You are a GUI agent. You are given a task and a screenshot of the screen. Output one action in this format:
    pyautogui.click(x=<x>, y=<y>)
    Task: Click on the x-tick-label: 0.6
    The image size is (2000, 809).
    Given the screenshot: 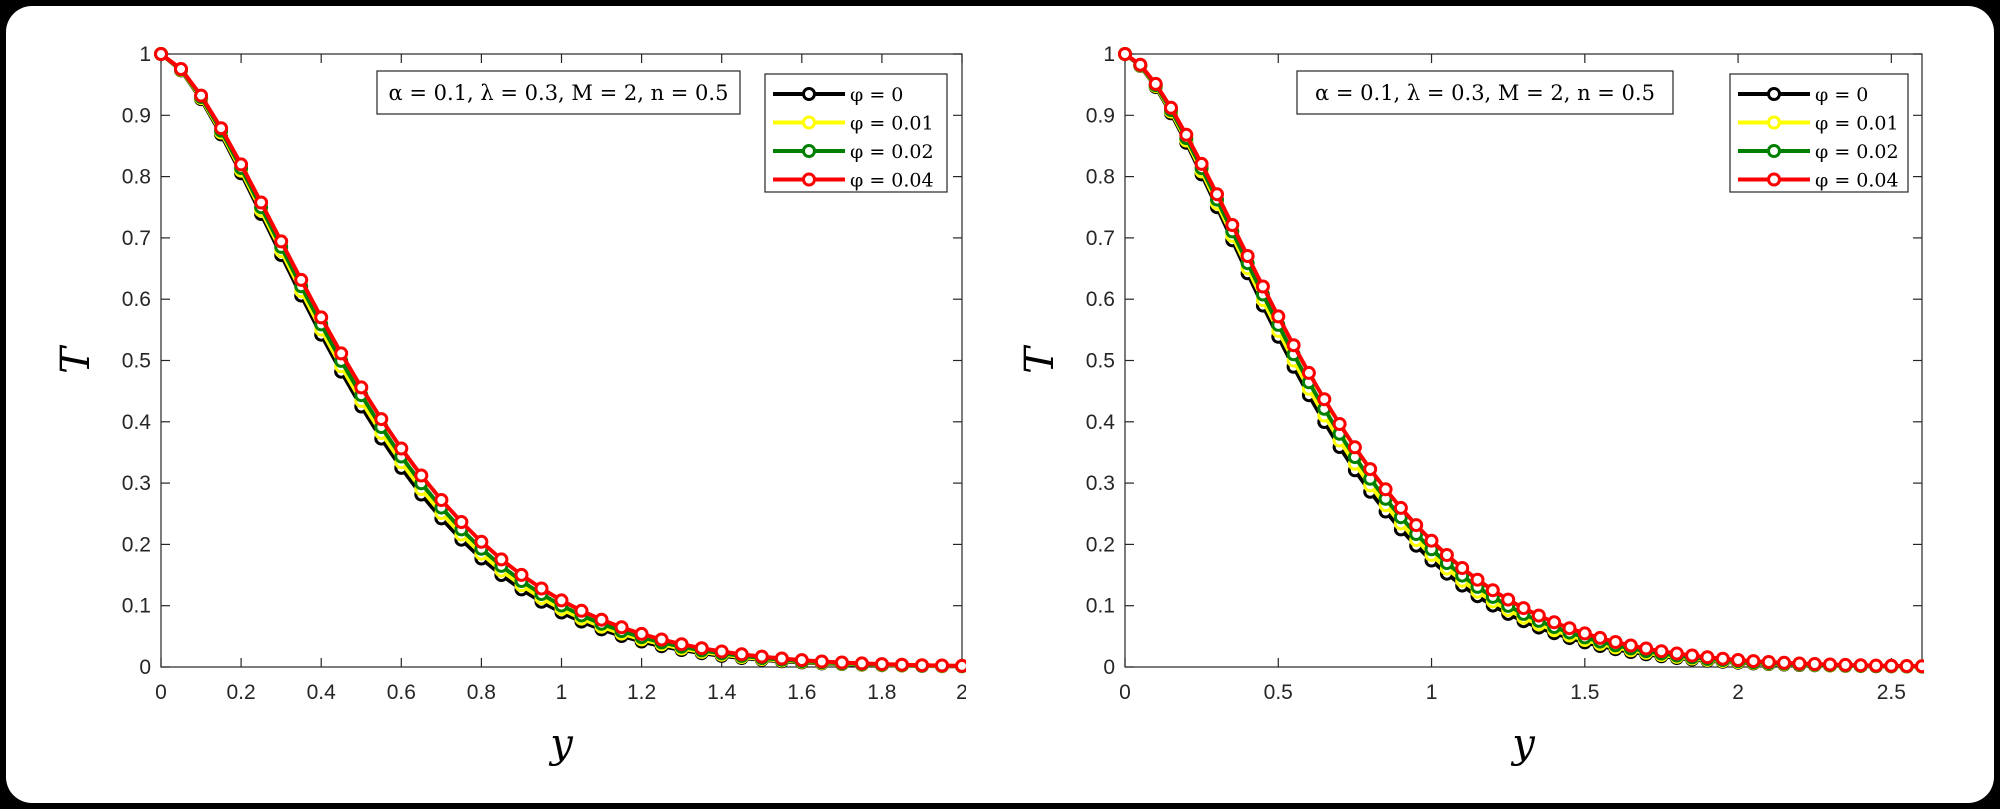 What is the action you would take?
    pyautogui.click(x=401, y=692)
    